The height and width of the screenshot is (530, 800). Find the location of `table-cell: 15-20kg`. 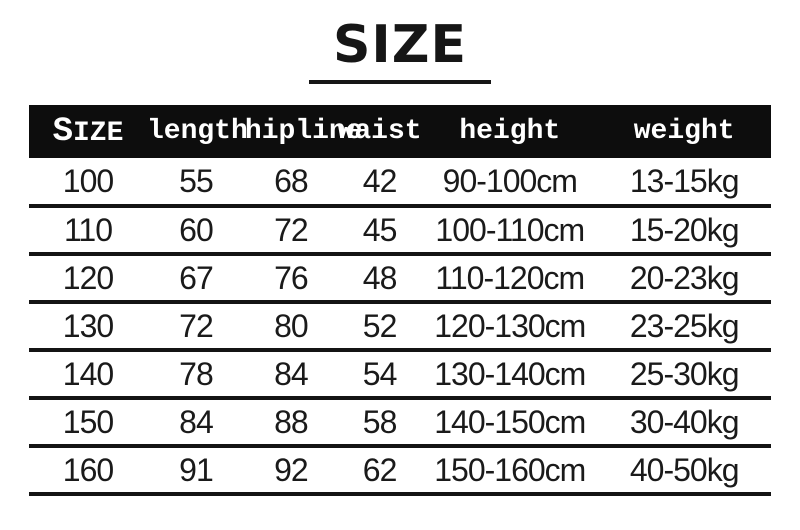

table-cell: 15-20kg is located at coordinates (684, 229).